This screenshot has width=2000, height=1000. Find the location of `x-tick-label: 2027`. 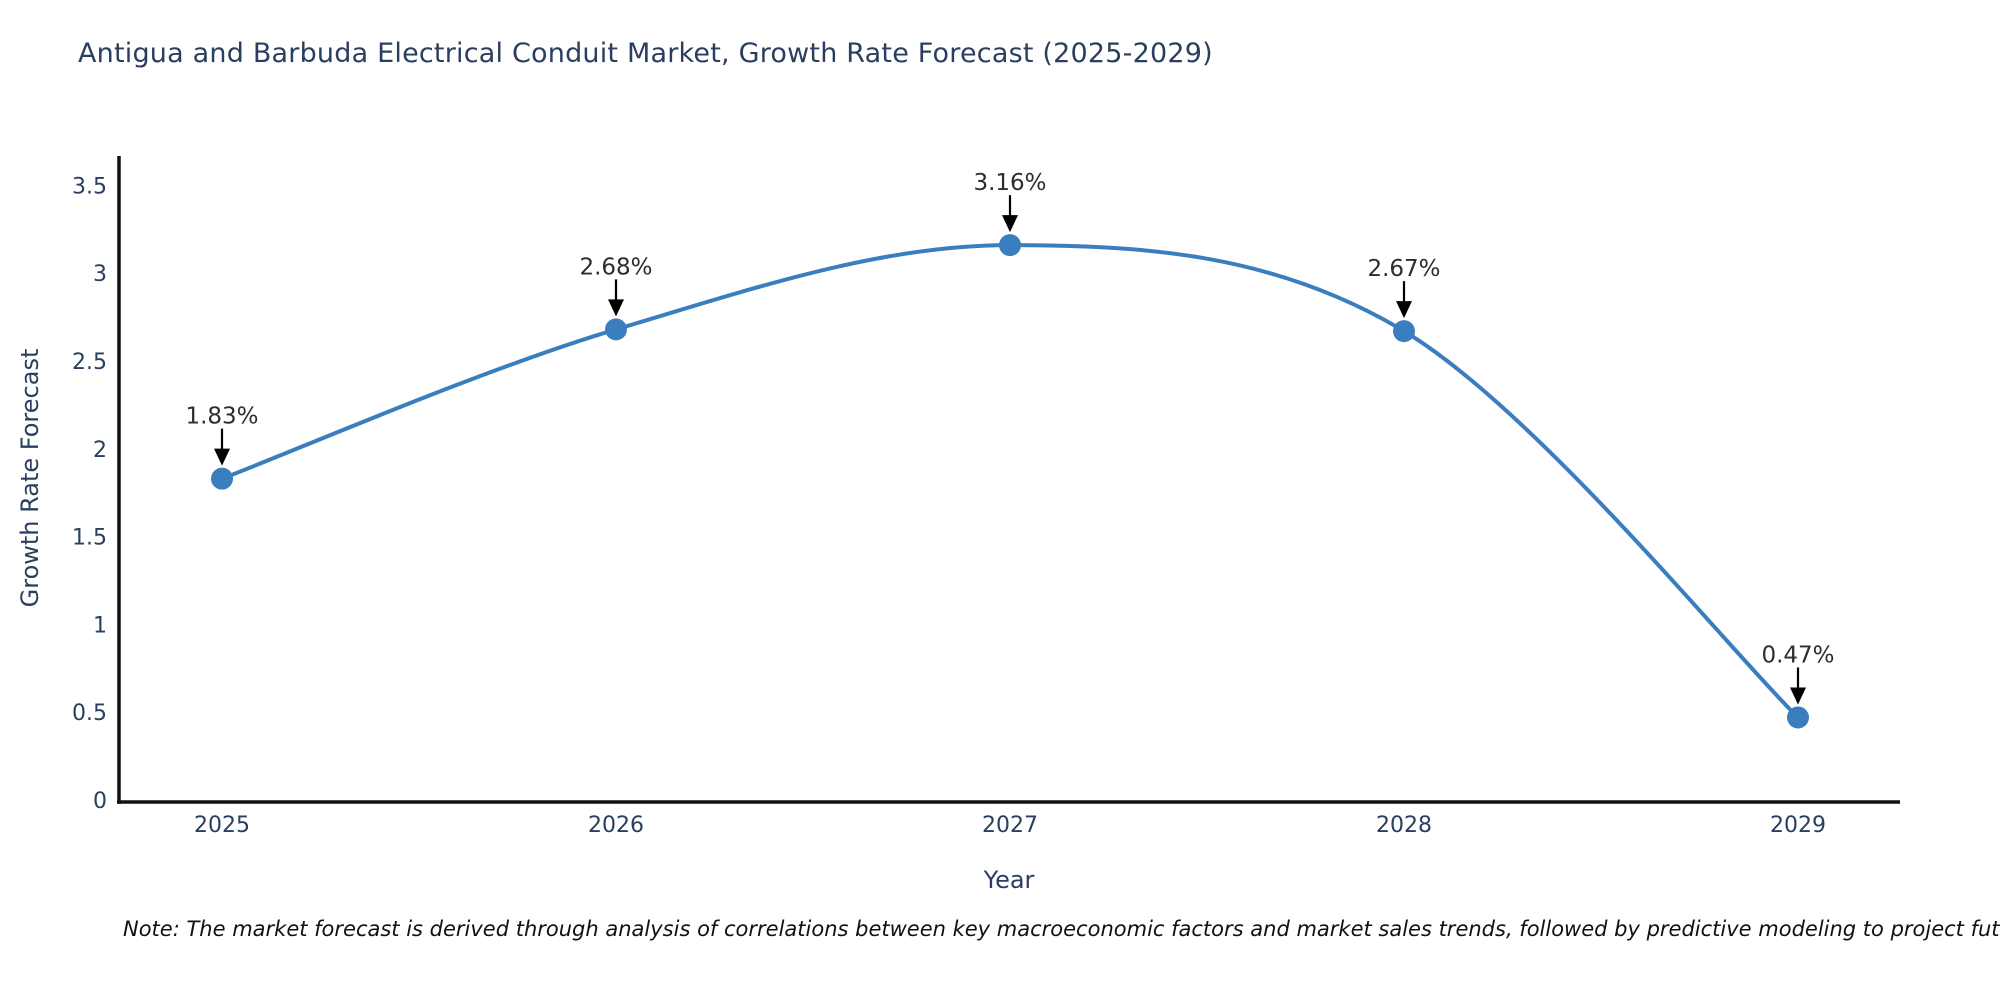

x-tick-label: 2027 is located at coordinates (1010, 825).